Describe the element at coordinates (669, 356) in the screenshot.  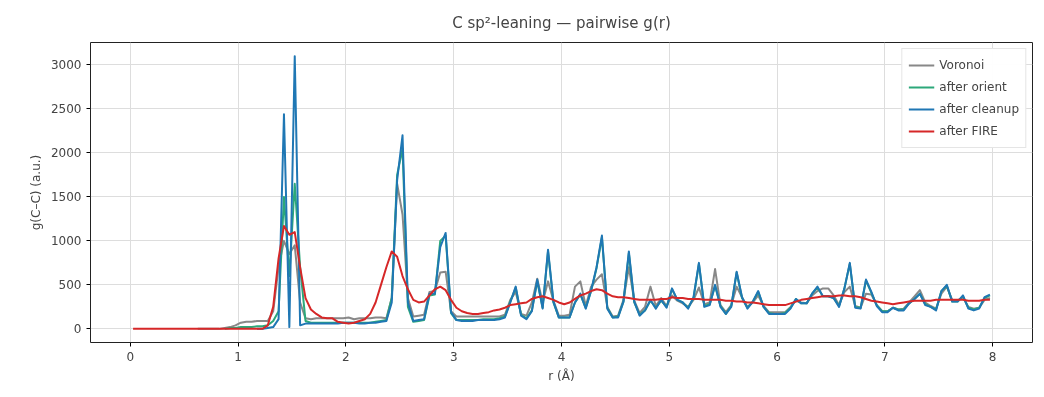
I see `x-tick-label: 5` at that location.